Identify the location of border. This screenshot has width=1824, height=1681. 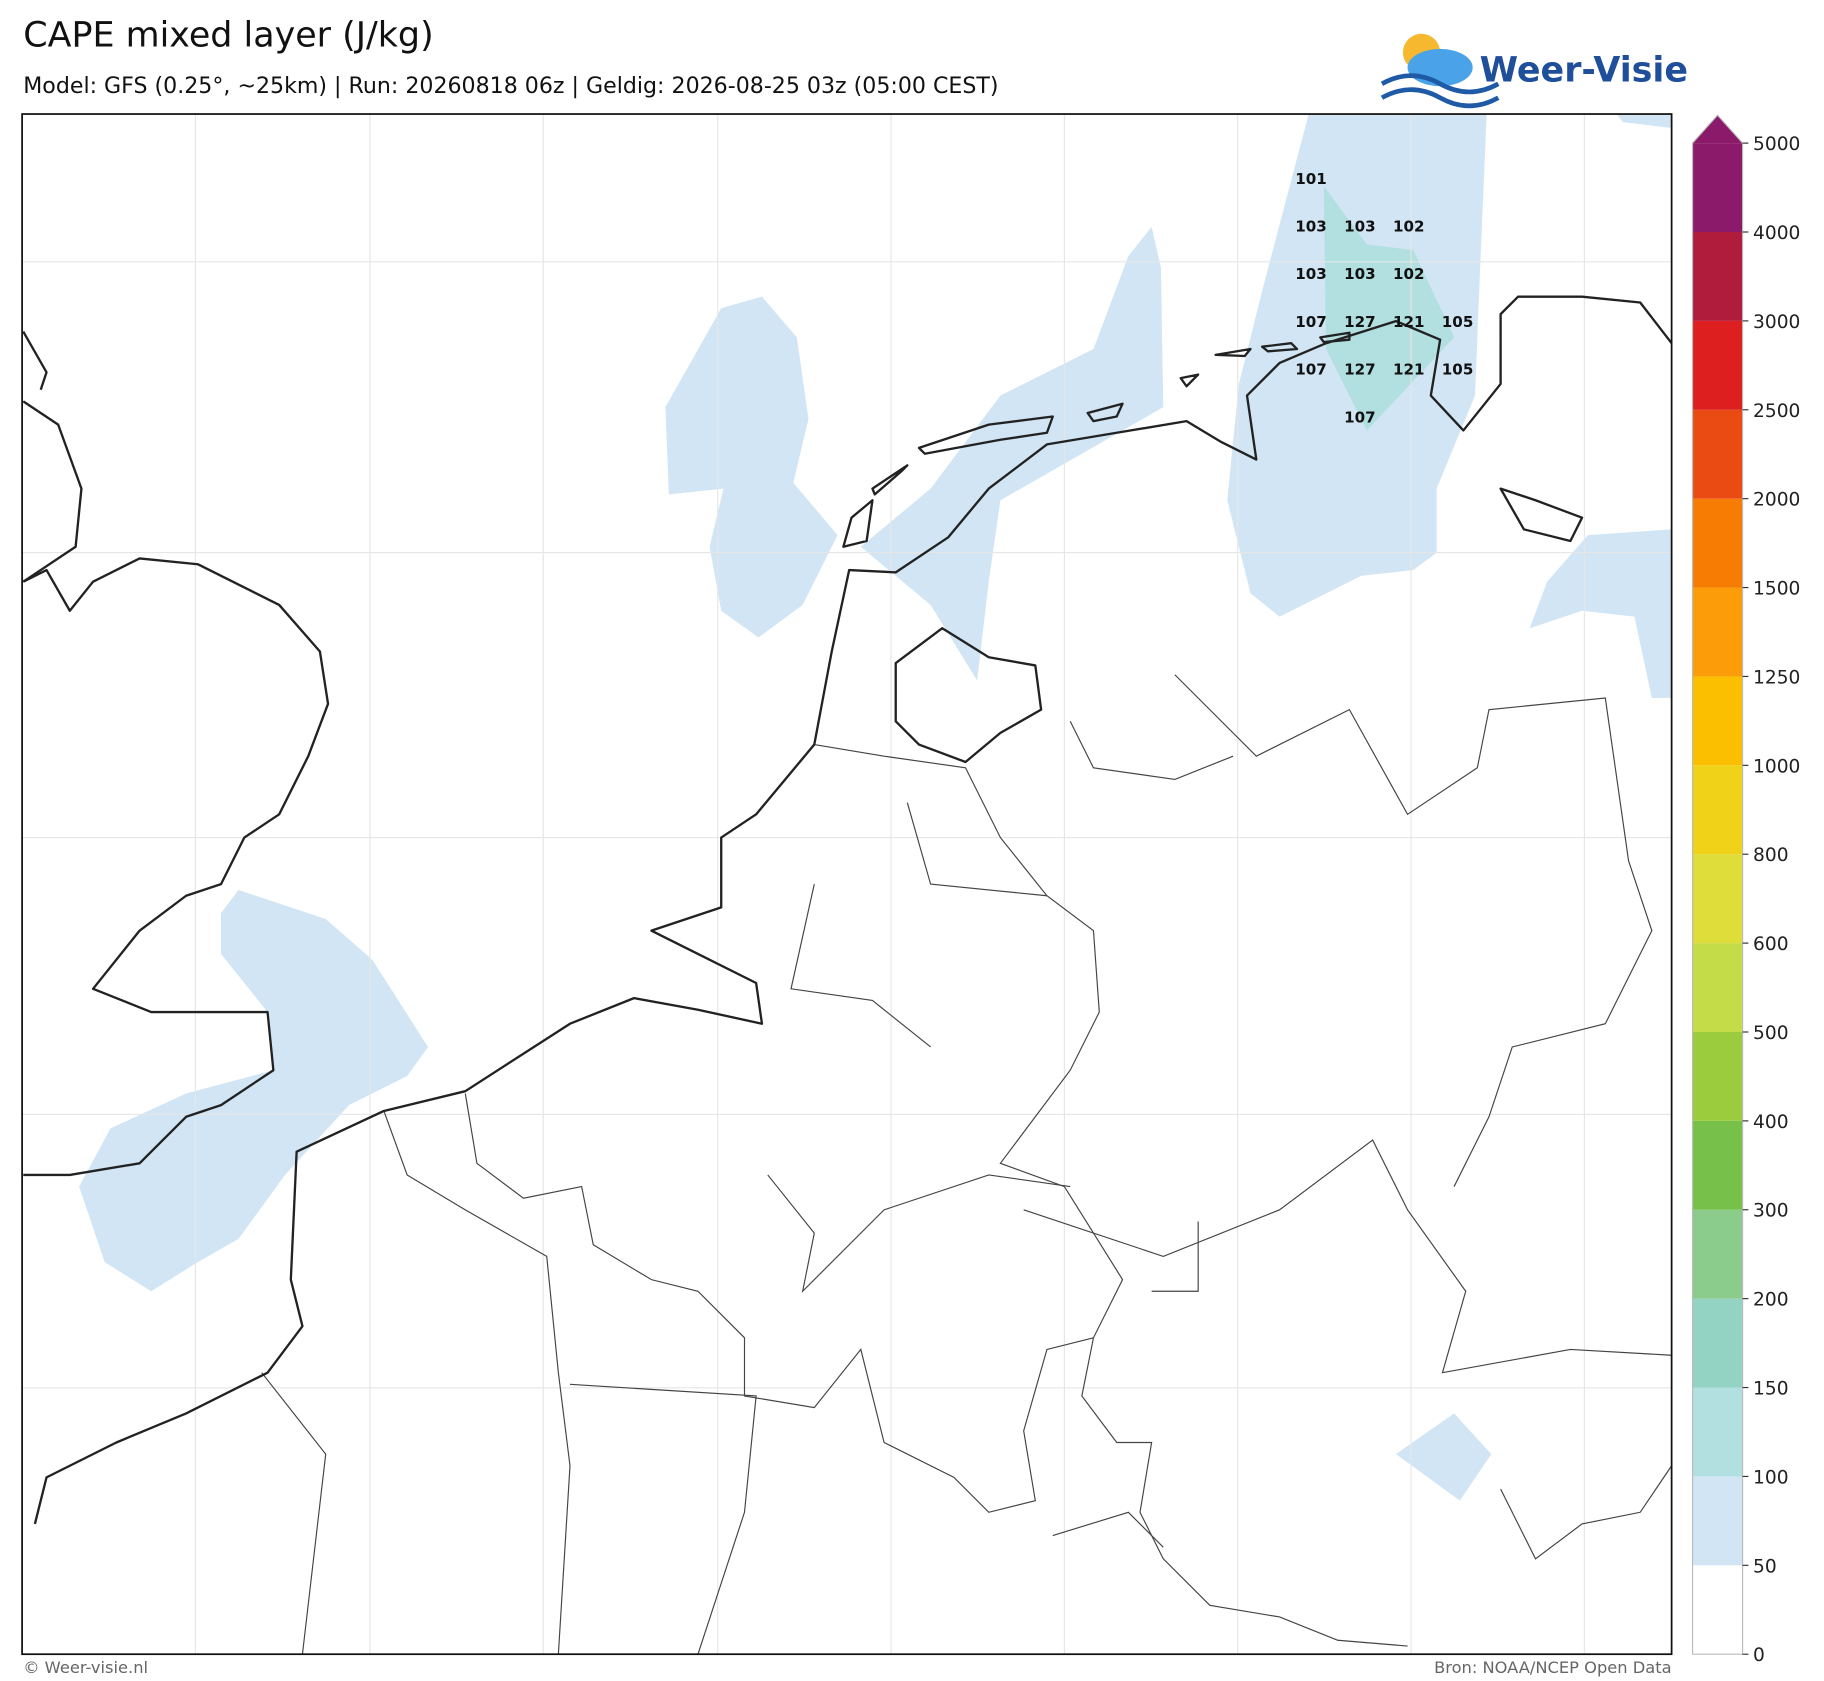
(779, 1303).